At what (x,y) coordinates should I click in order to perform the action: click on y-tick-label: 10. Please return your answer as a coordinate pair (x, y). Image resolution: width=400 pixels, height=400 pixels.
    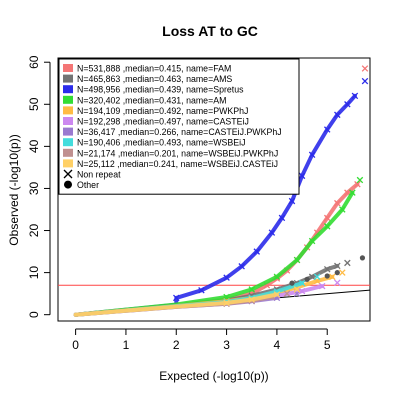
    Looking at the image, I should click on (34, 273).